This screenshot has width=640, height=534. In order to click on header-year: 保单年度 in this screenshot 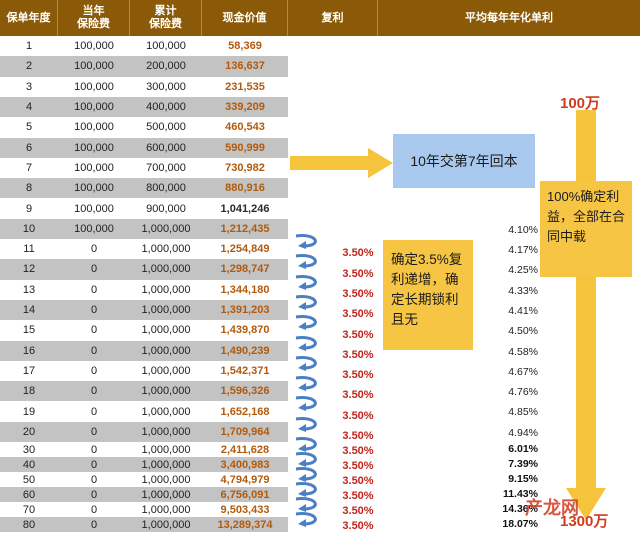, I will do `click(29, 18)`.